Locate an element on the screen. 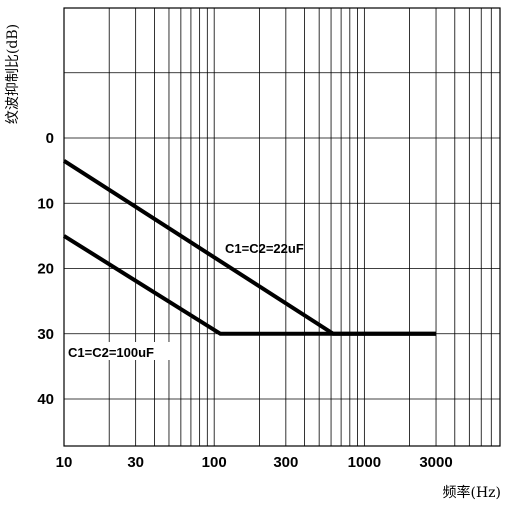 The image size is (505, 505). y-axis-title: 纹波抑制比(dB) is located at coordinates (13, 74).